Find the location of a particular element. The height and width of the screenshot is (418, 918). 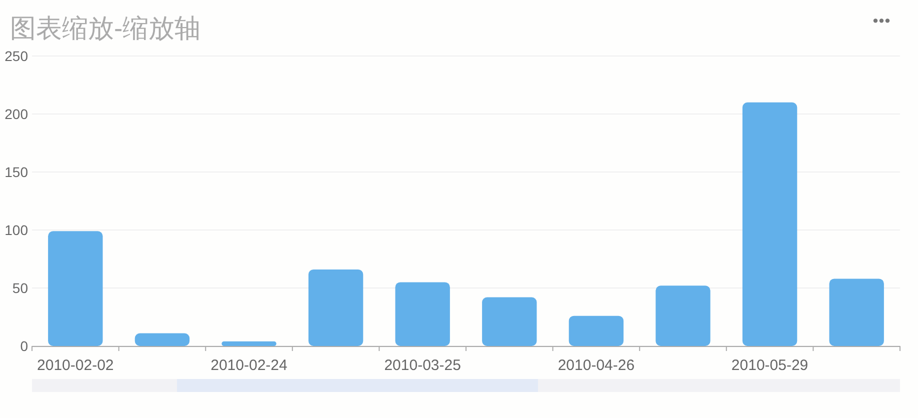

y-tick-label: 150 is located at coordinates (16, 172).